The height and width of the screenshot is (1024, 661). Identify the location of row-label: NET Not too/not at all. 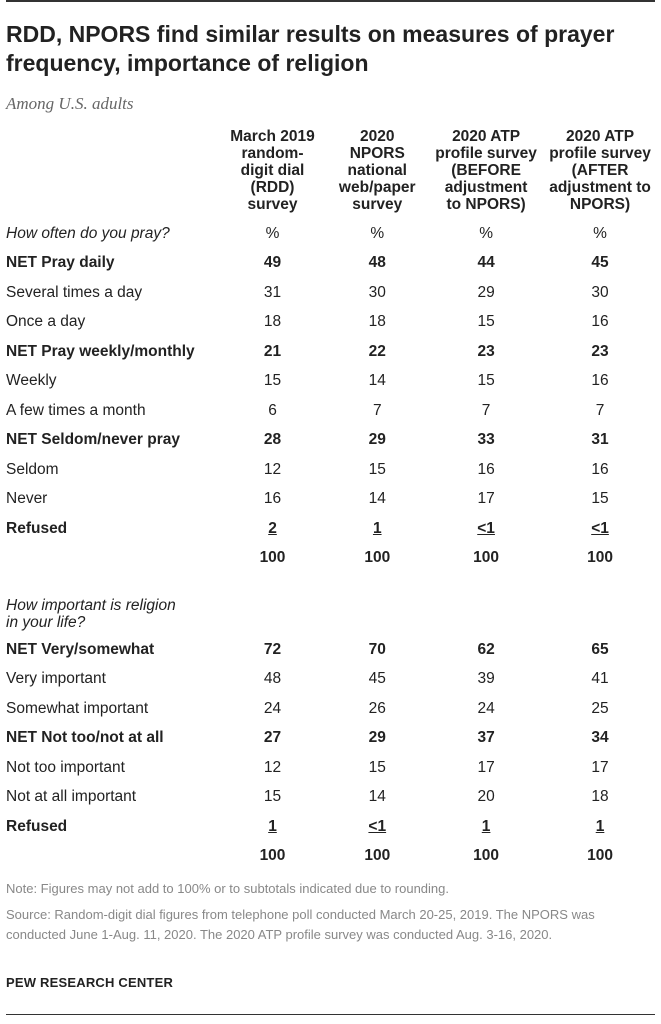
(85, 738).